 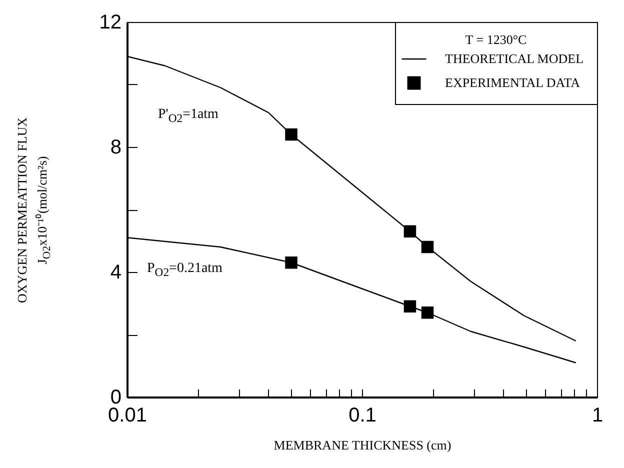 I want to click on y-tick-label: 8, so click(x=116, y=147).